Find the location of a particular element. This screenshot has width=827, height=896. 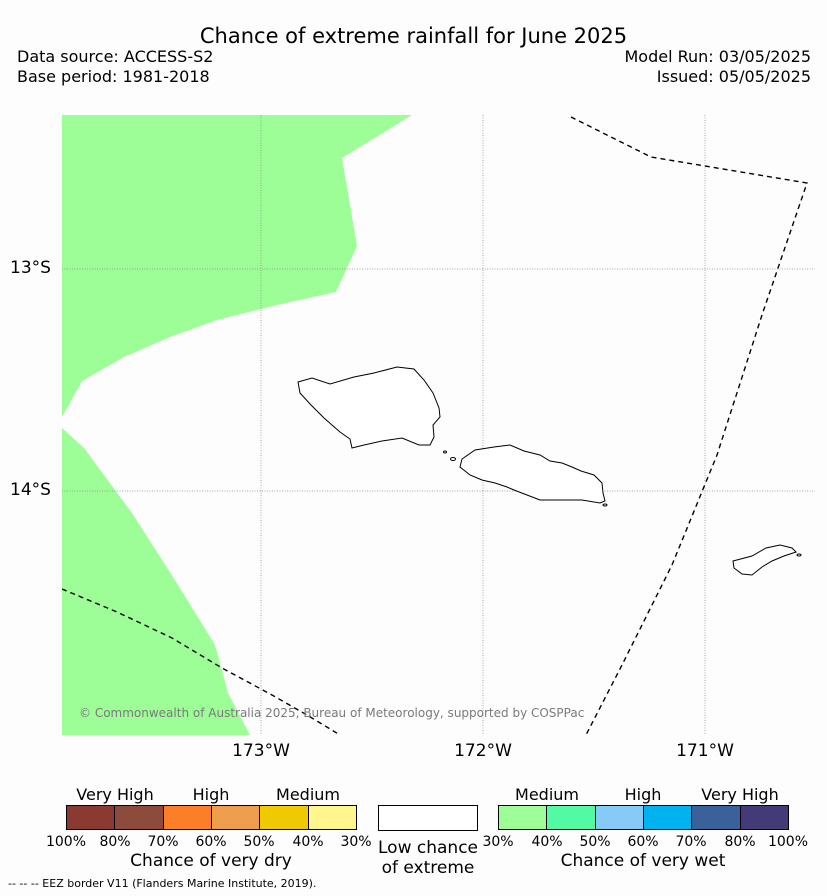

dry-tick: 30% is located at coordinates (356, 842).